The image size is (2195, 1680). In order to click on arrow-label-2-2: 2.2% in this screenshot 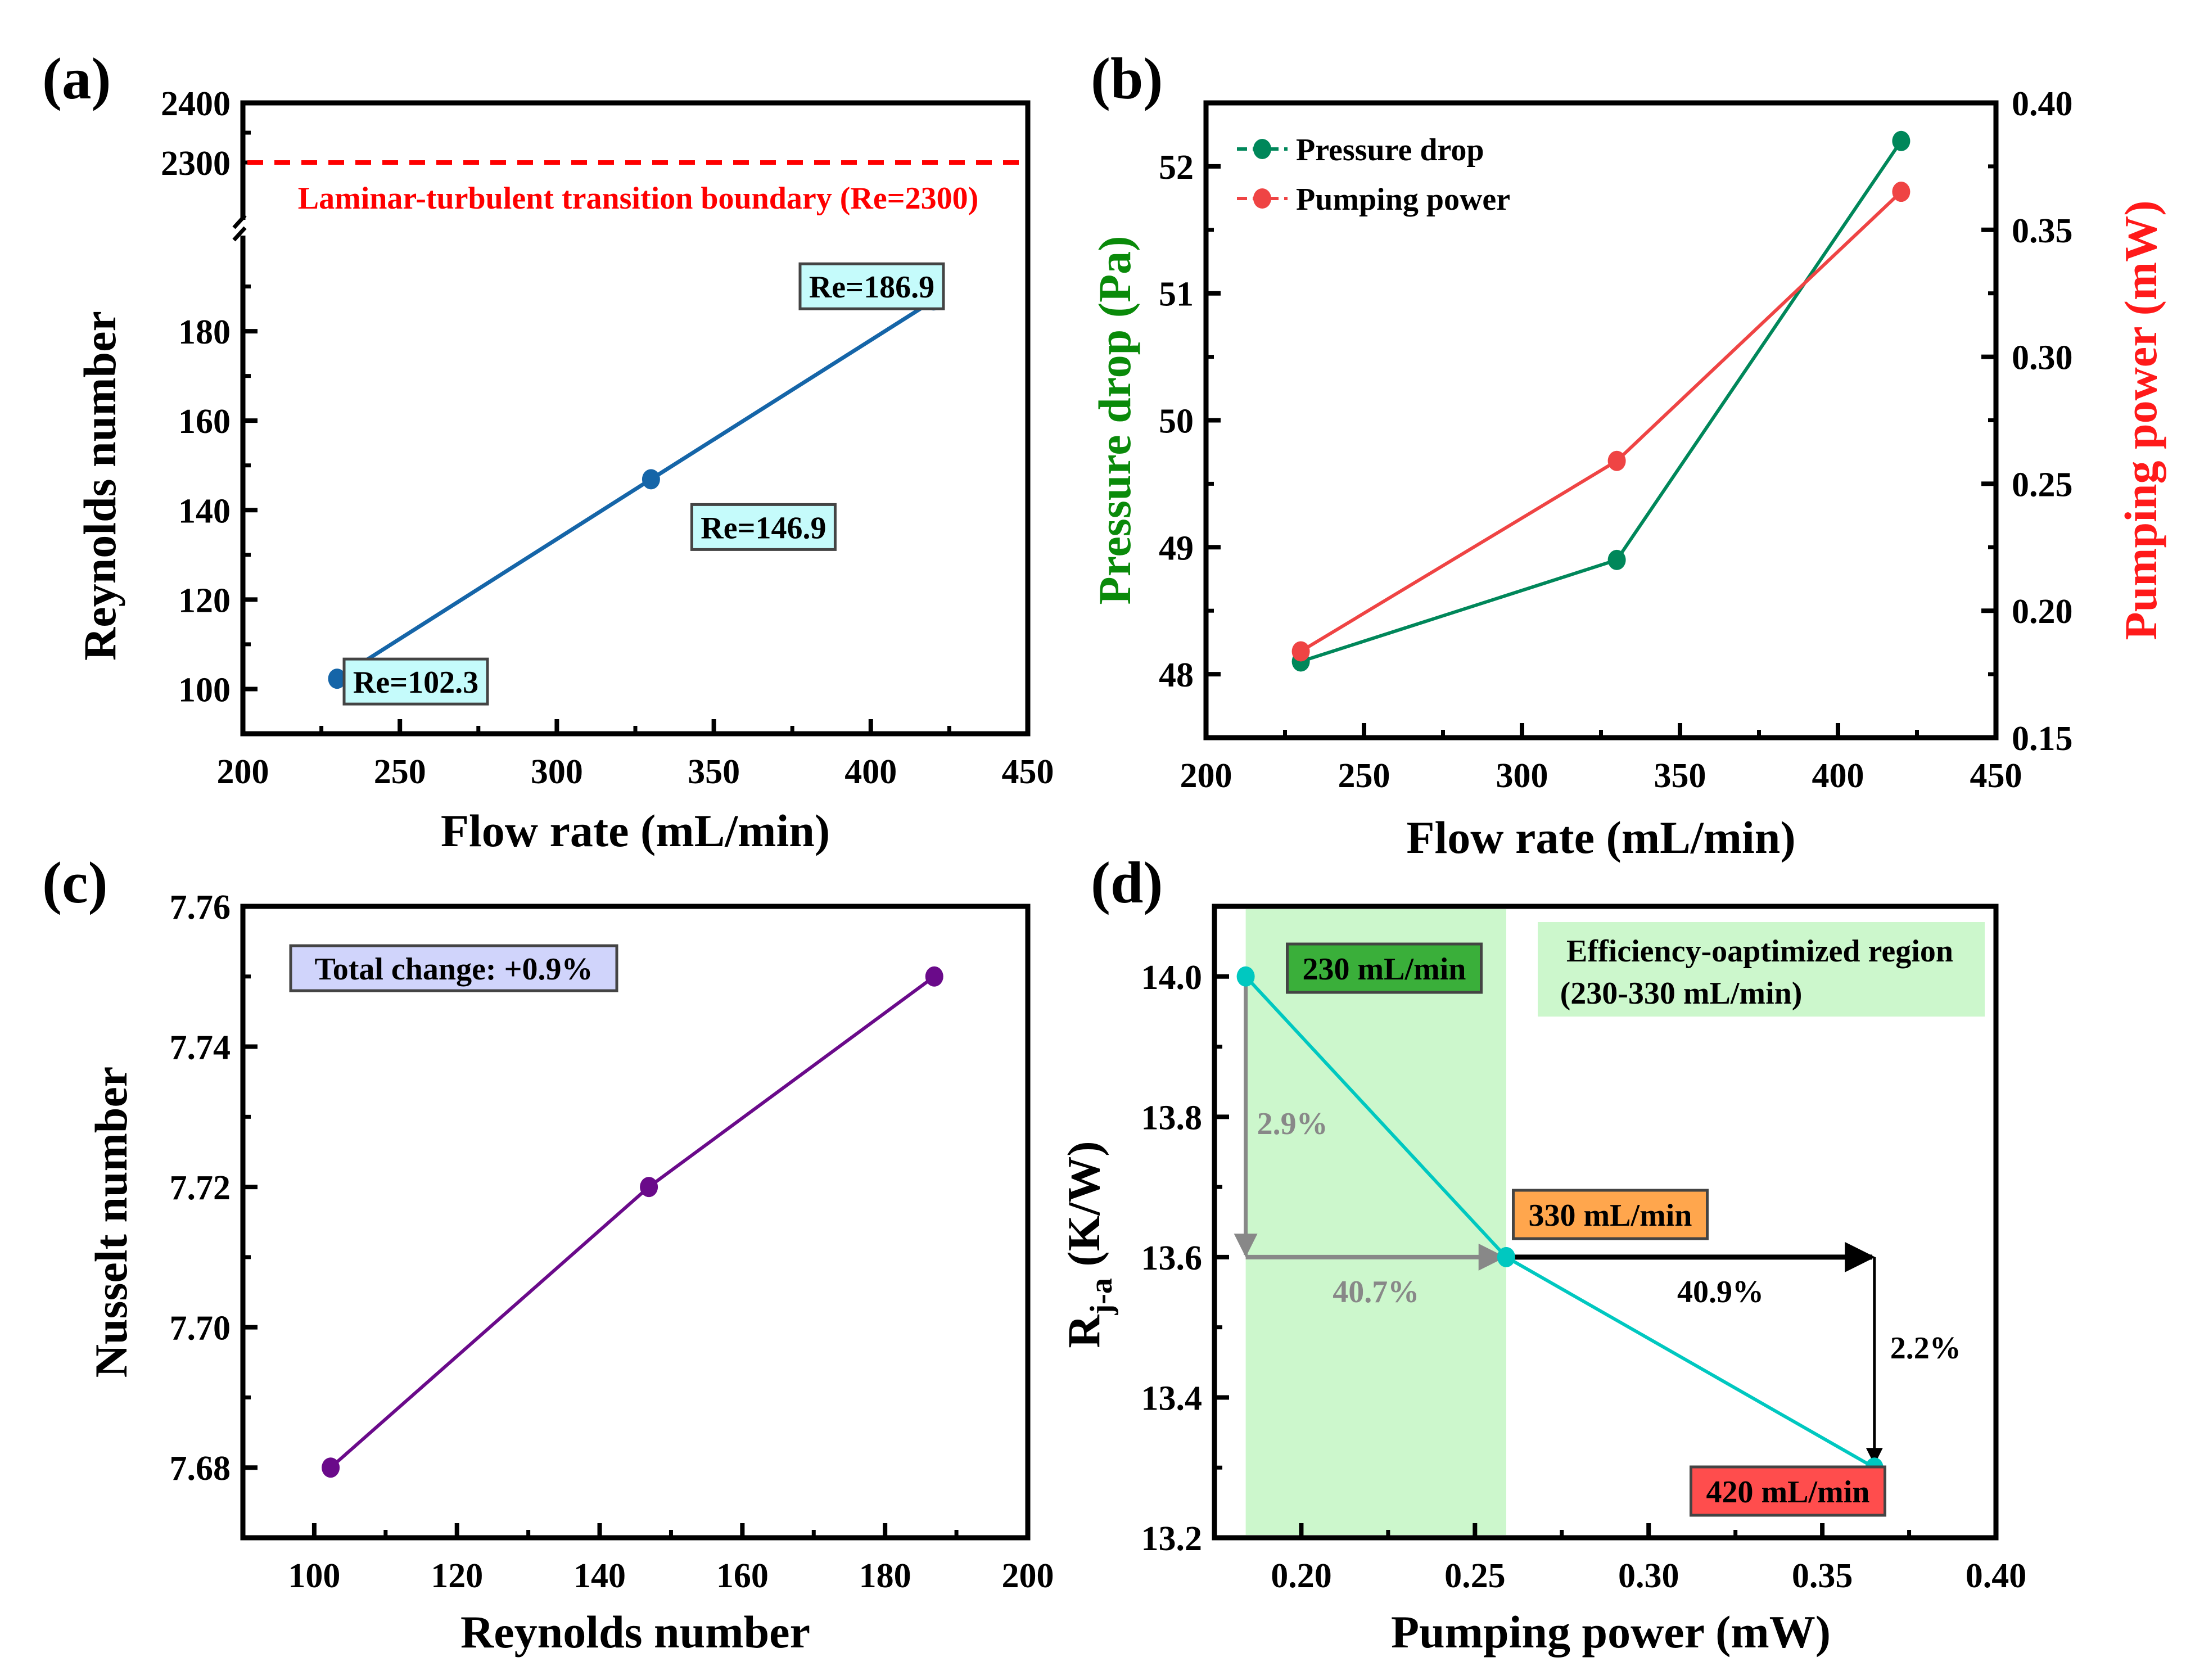, I will do `click(1926, 1348)`.